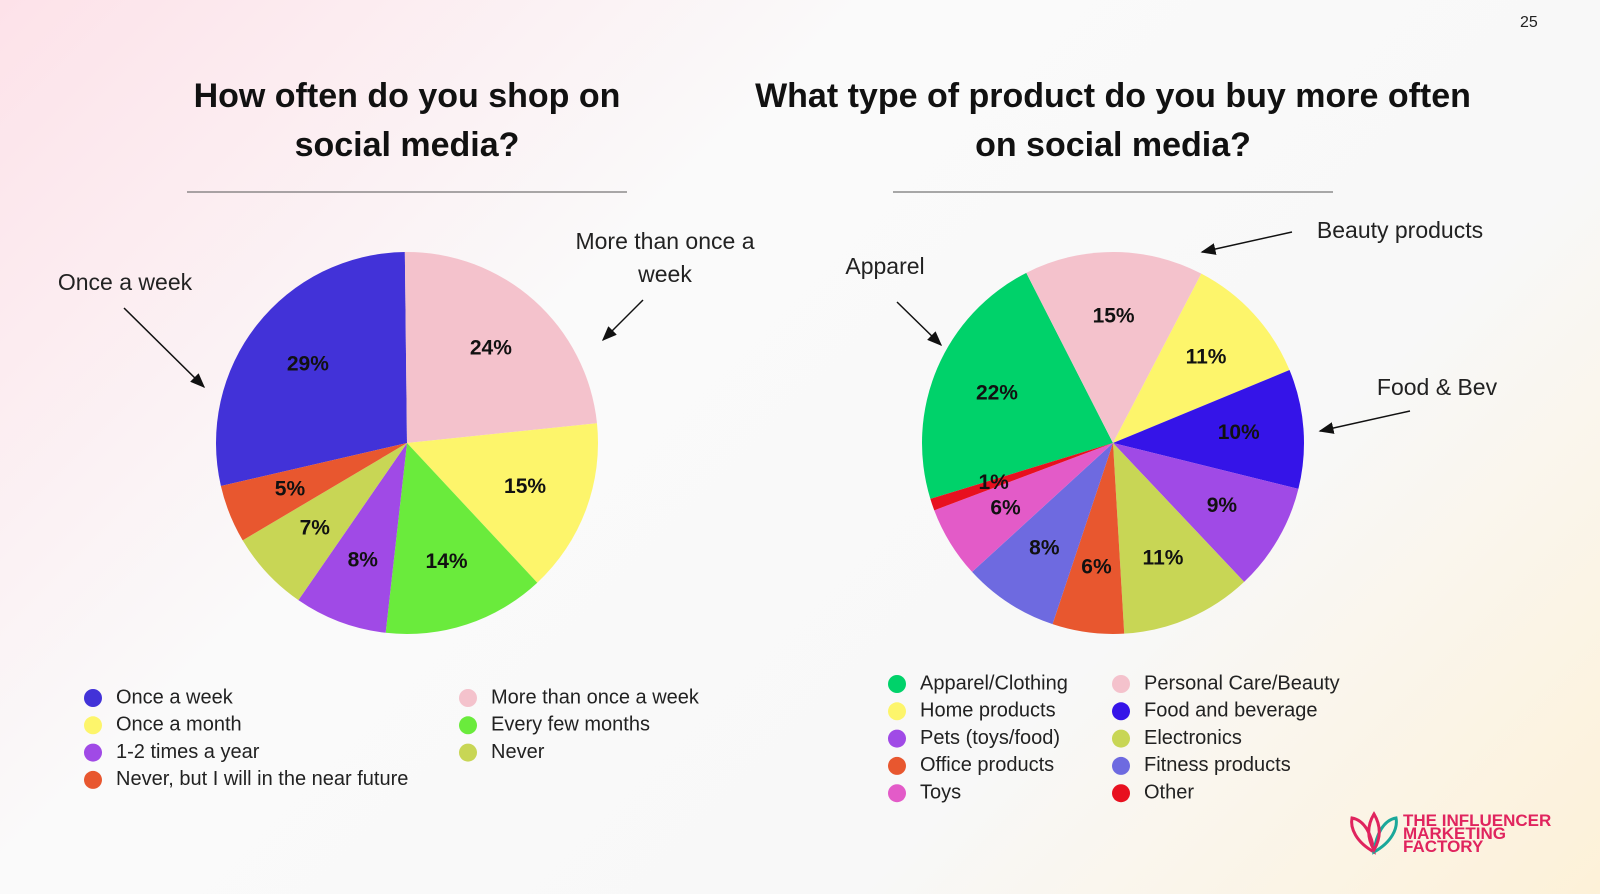 This screenshot has height=894, width=1600. Describe the element at coordinates (1529, 22) in the screenshot. I see `page-number: 25` at that location.